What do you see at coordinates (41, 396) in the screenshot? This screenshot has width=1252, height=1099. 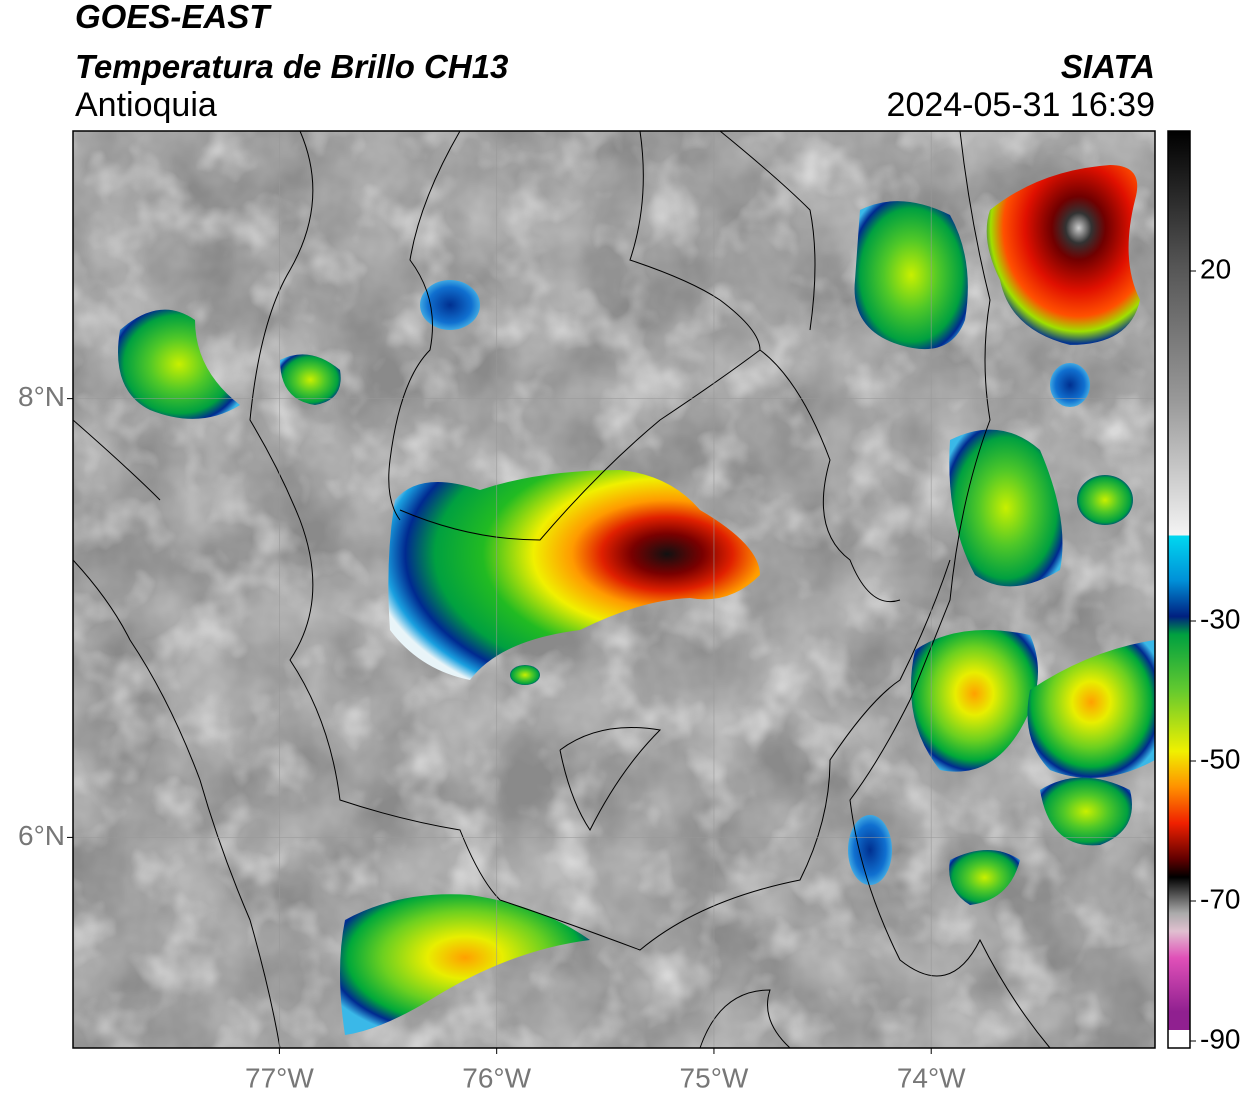 I see `y-tick-label: 8°N` at bounding box center [41, 396].